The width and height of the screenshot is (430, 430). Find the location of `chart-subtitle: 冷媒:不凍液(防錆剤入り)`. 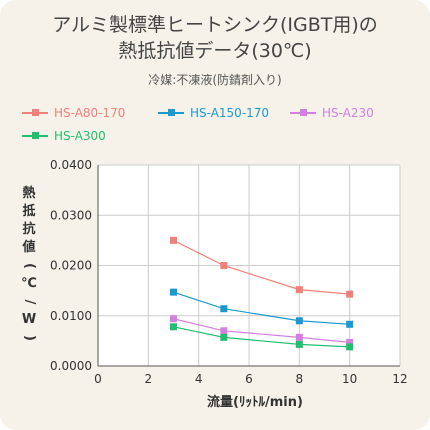

chart-subtitle: 冷媒:不凍液(防錆剤入り) is located at coordinates (215, 80).